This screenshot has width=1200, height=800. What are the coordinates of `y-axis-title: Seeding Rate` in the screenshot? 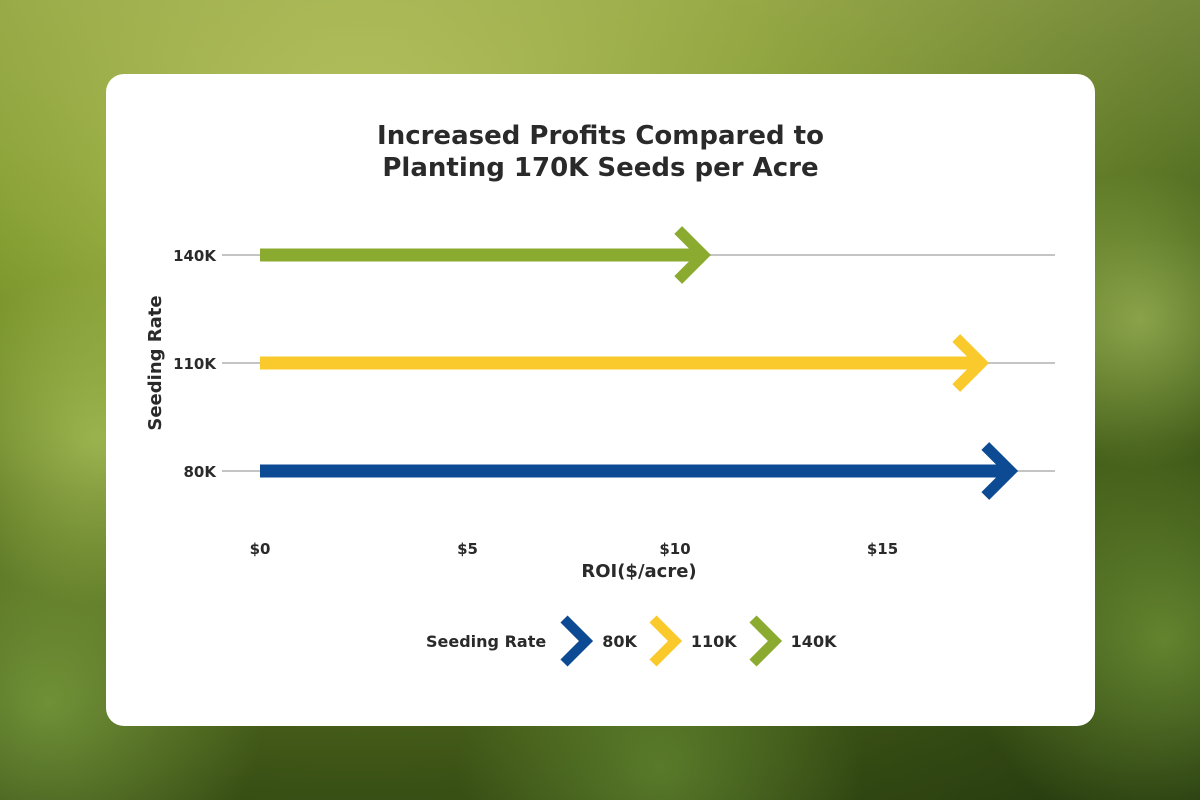 It's located at (155, 362).